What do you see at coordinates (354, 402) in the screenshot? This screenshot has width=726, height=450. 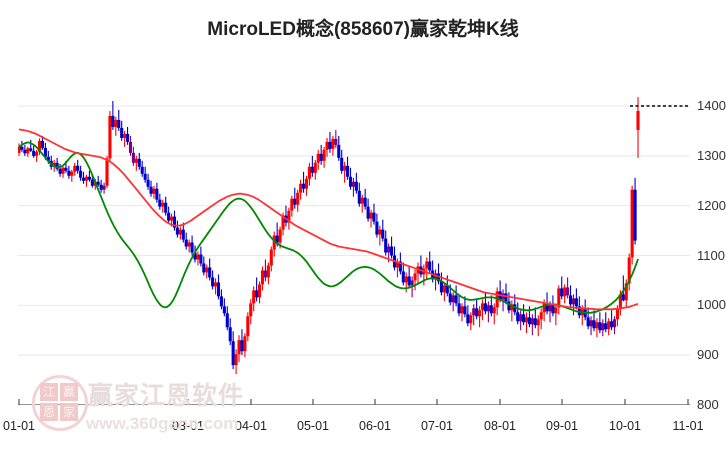 I see `x-axis-line` at bounding box center [354, 402].